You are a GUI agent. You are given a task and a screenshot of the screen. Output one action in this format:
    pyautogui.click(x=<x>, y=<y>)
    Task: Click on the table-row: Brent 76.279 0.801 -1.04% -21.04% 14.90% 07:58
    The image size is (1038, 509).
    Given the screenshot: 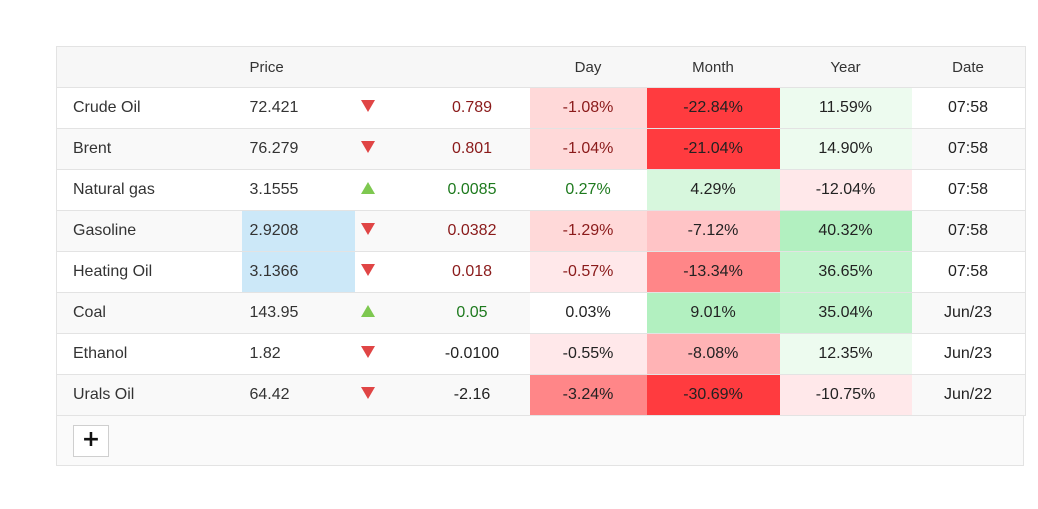 What is the action you would take?
    pyautogui.click(x=540, y=149)
    